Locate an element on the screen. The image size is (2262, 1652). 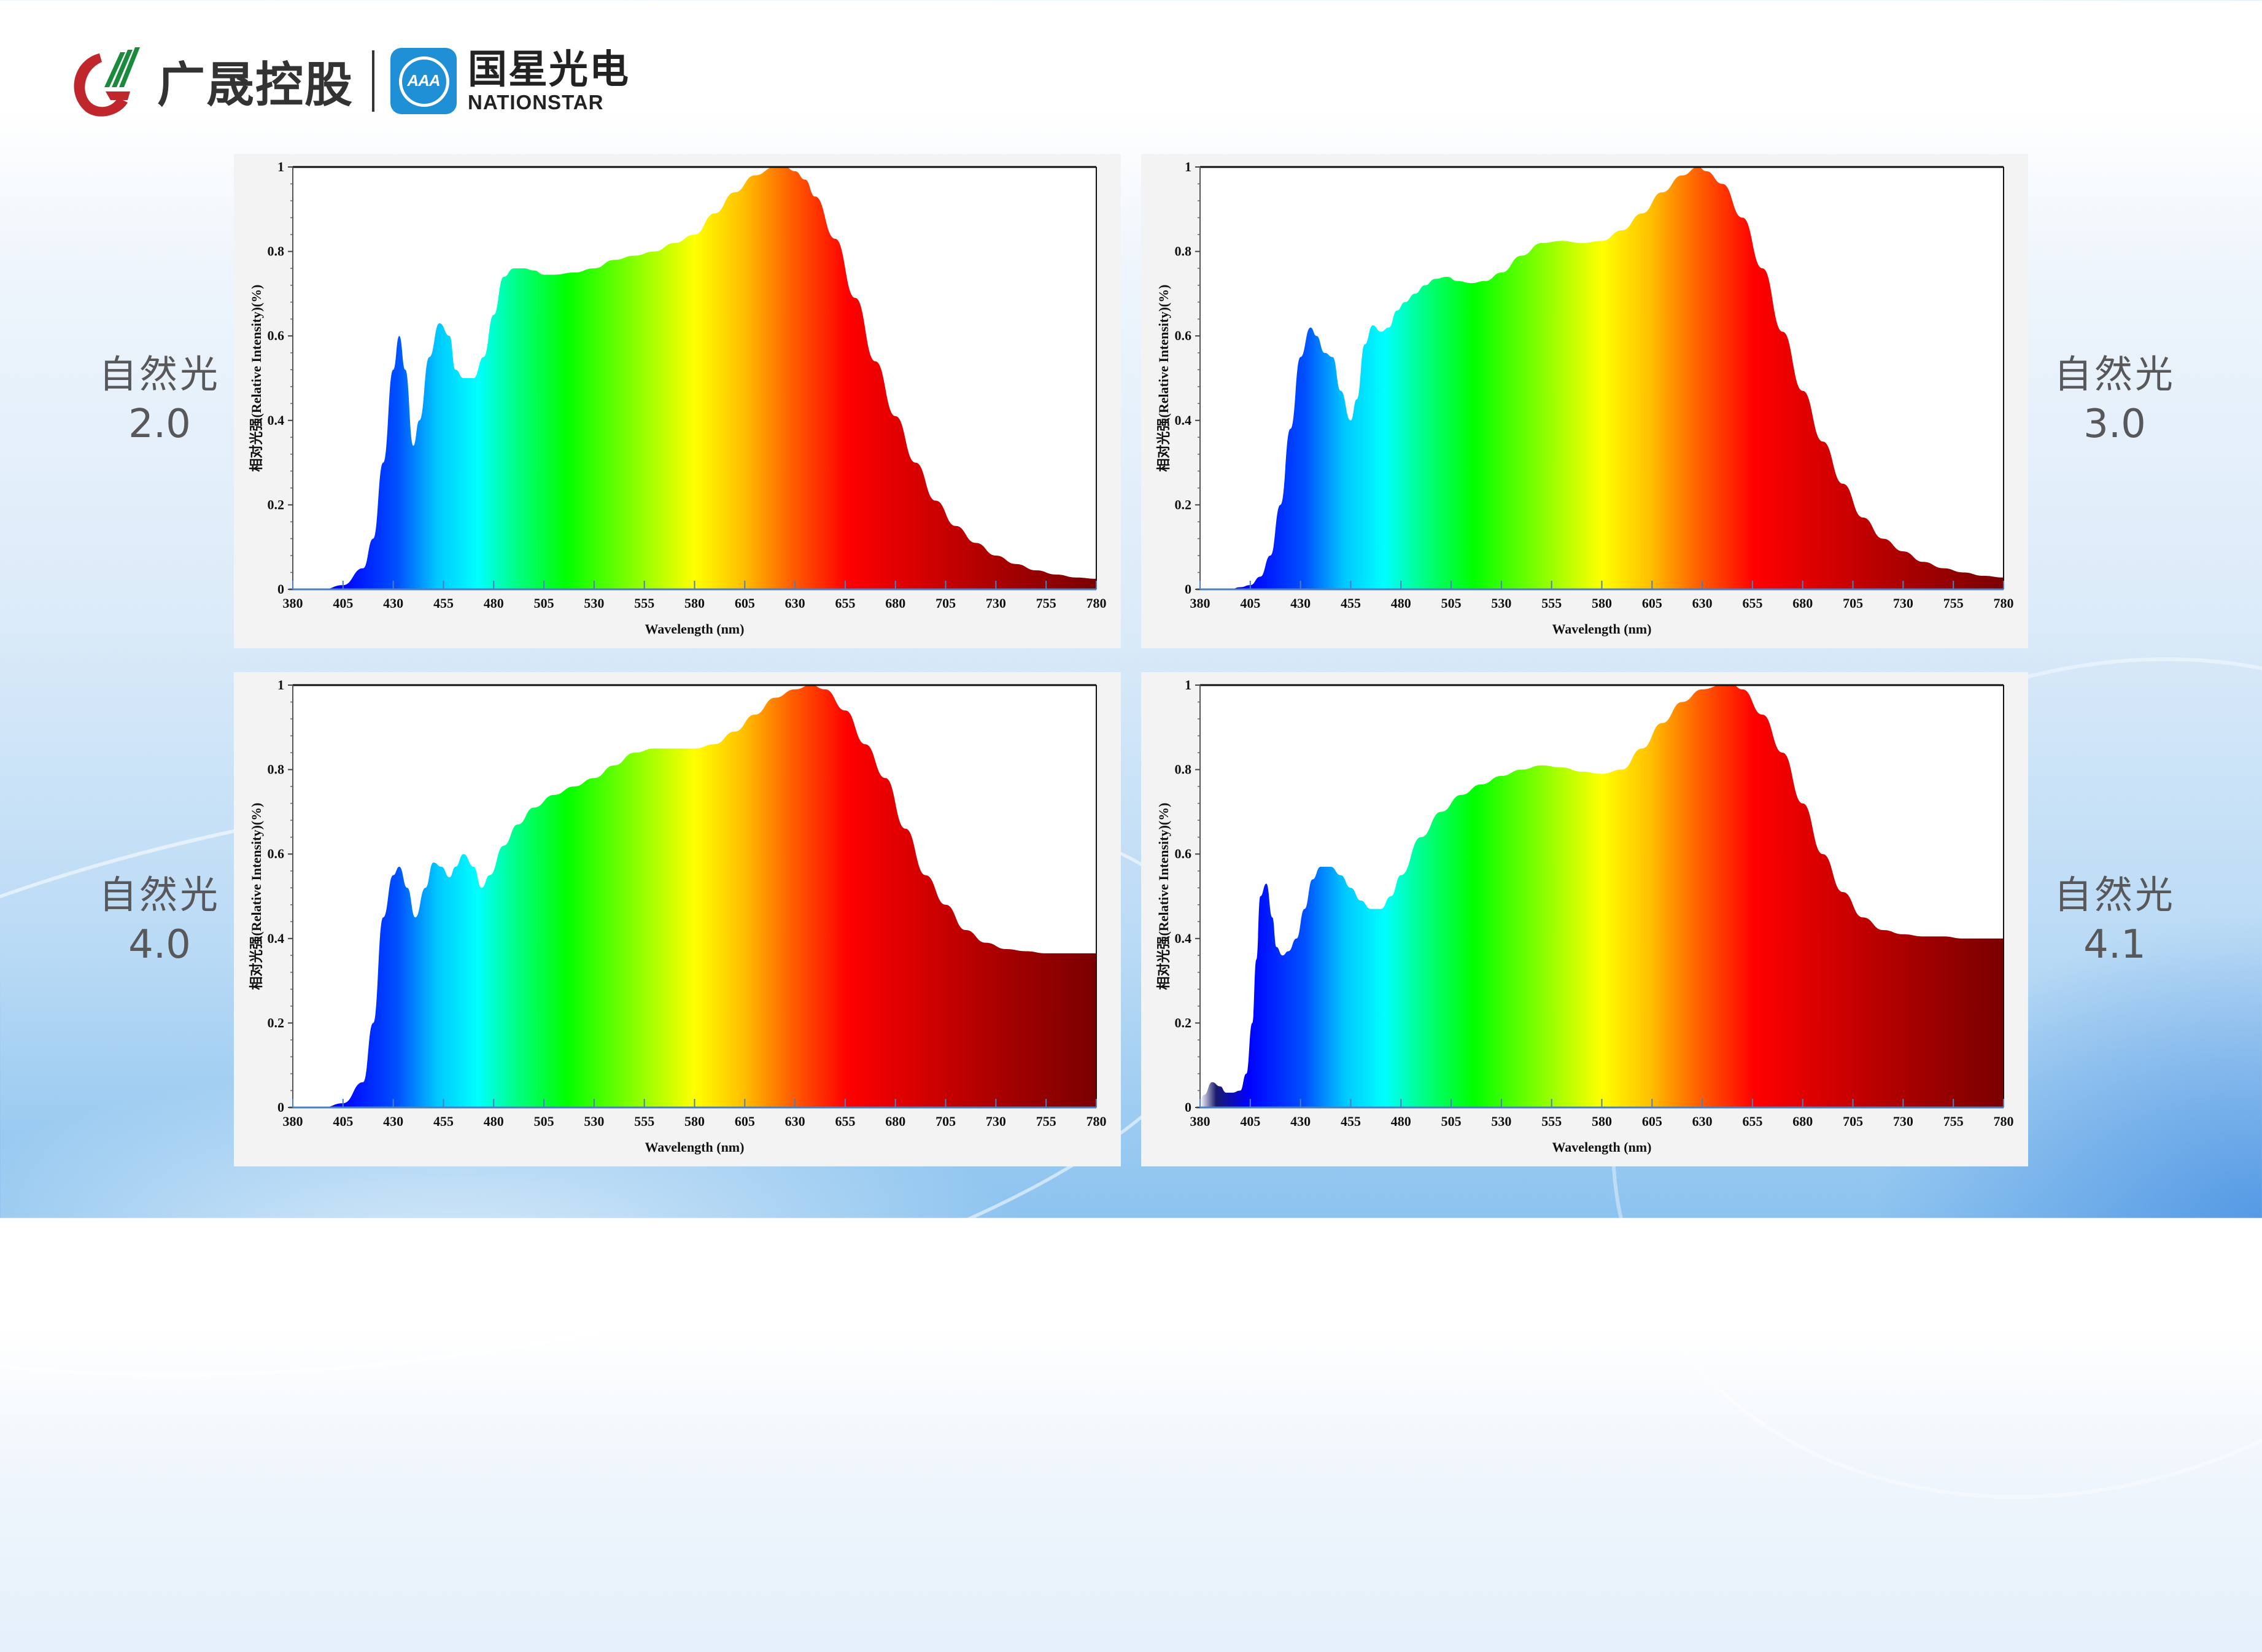
nationstar-brand-en: NATIONSTAR is located at coordinates (536, 102).